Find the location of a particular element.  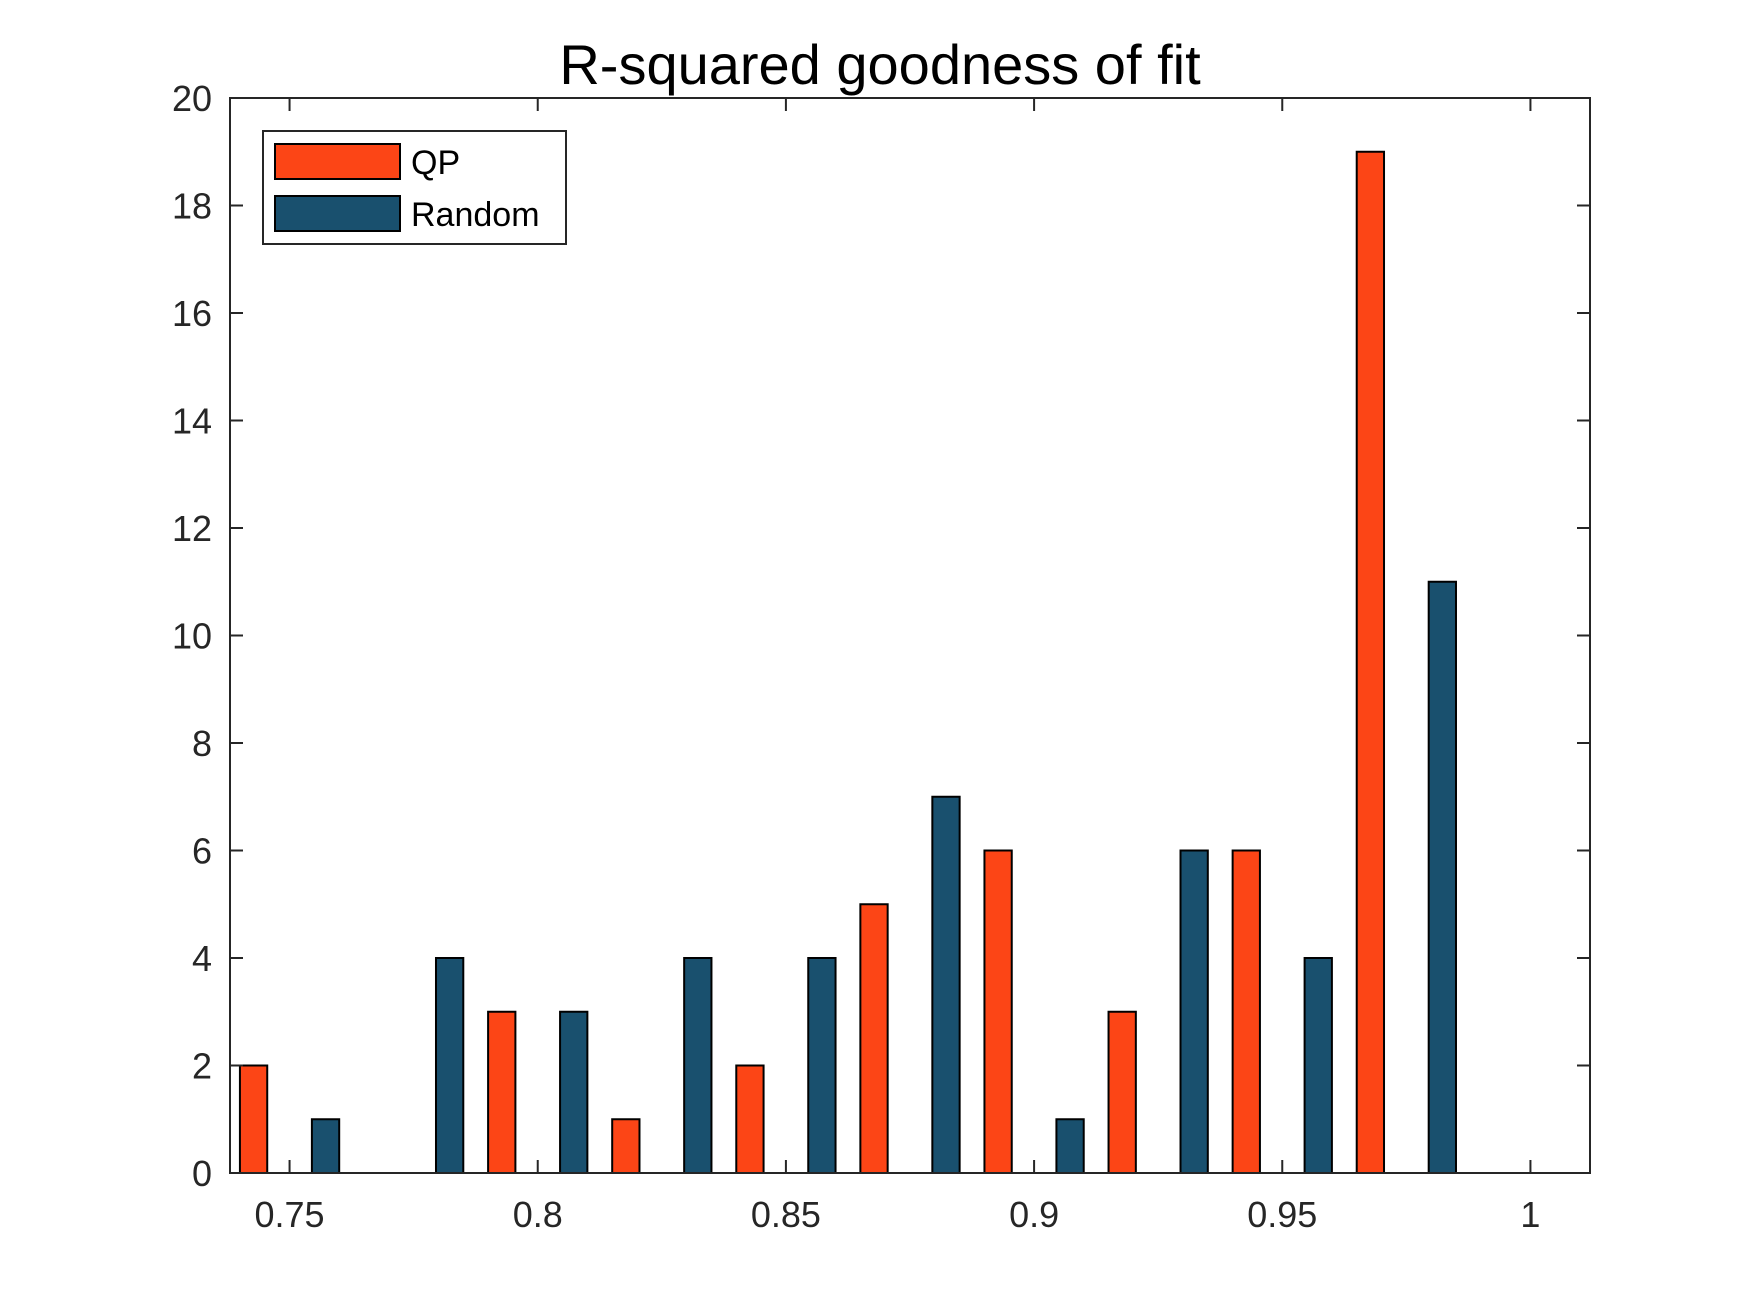

y-tick-label: 20 is located at coordinates (192, 98).